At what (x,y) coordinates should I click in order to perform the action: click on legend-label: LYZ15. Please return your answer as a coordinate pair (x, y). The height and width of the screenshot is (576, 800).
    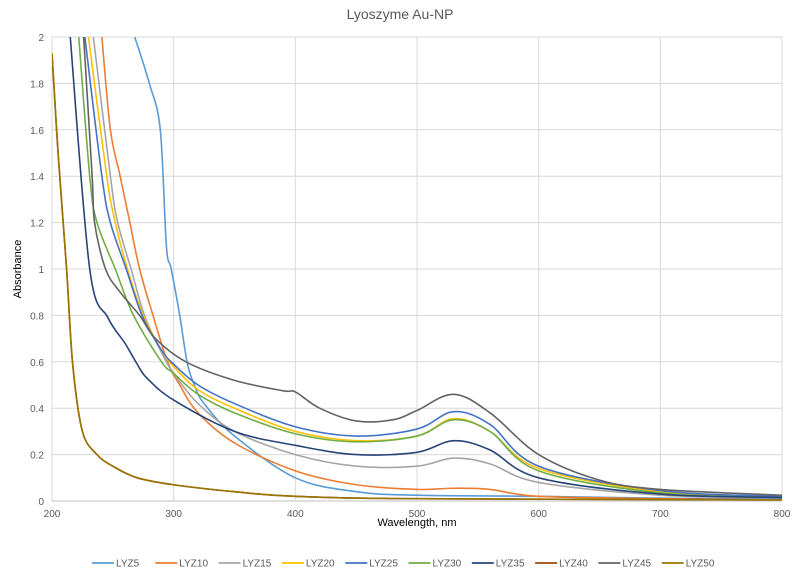
    Looking at the image, I should click on (257, 564).